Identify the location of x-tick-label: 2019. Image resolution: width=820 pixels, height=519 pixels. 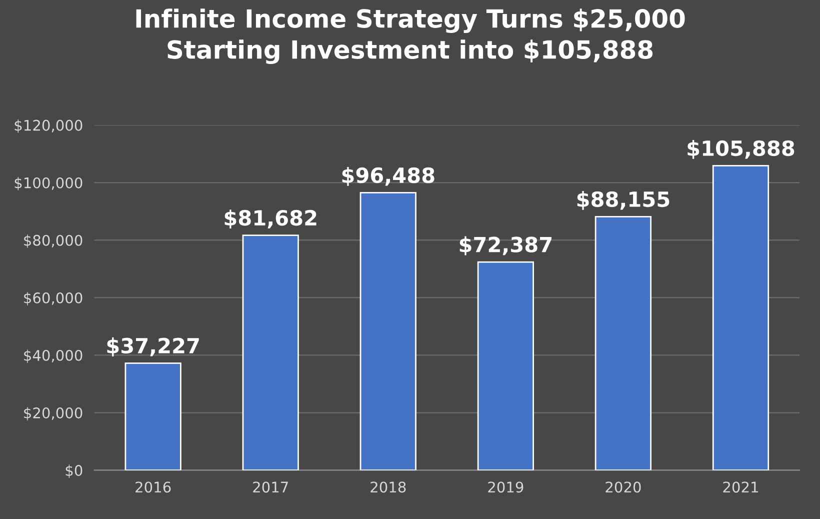
(506, 487).